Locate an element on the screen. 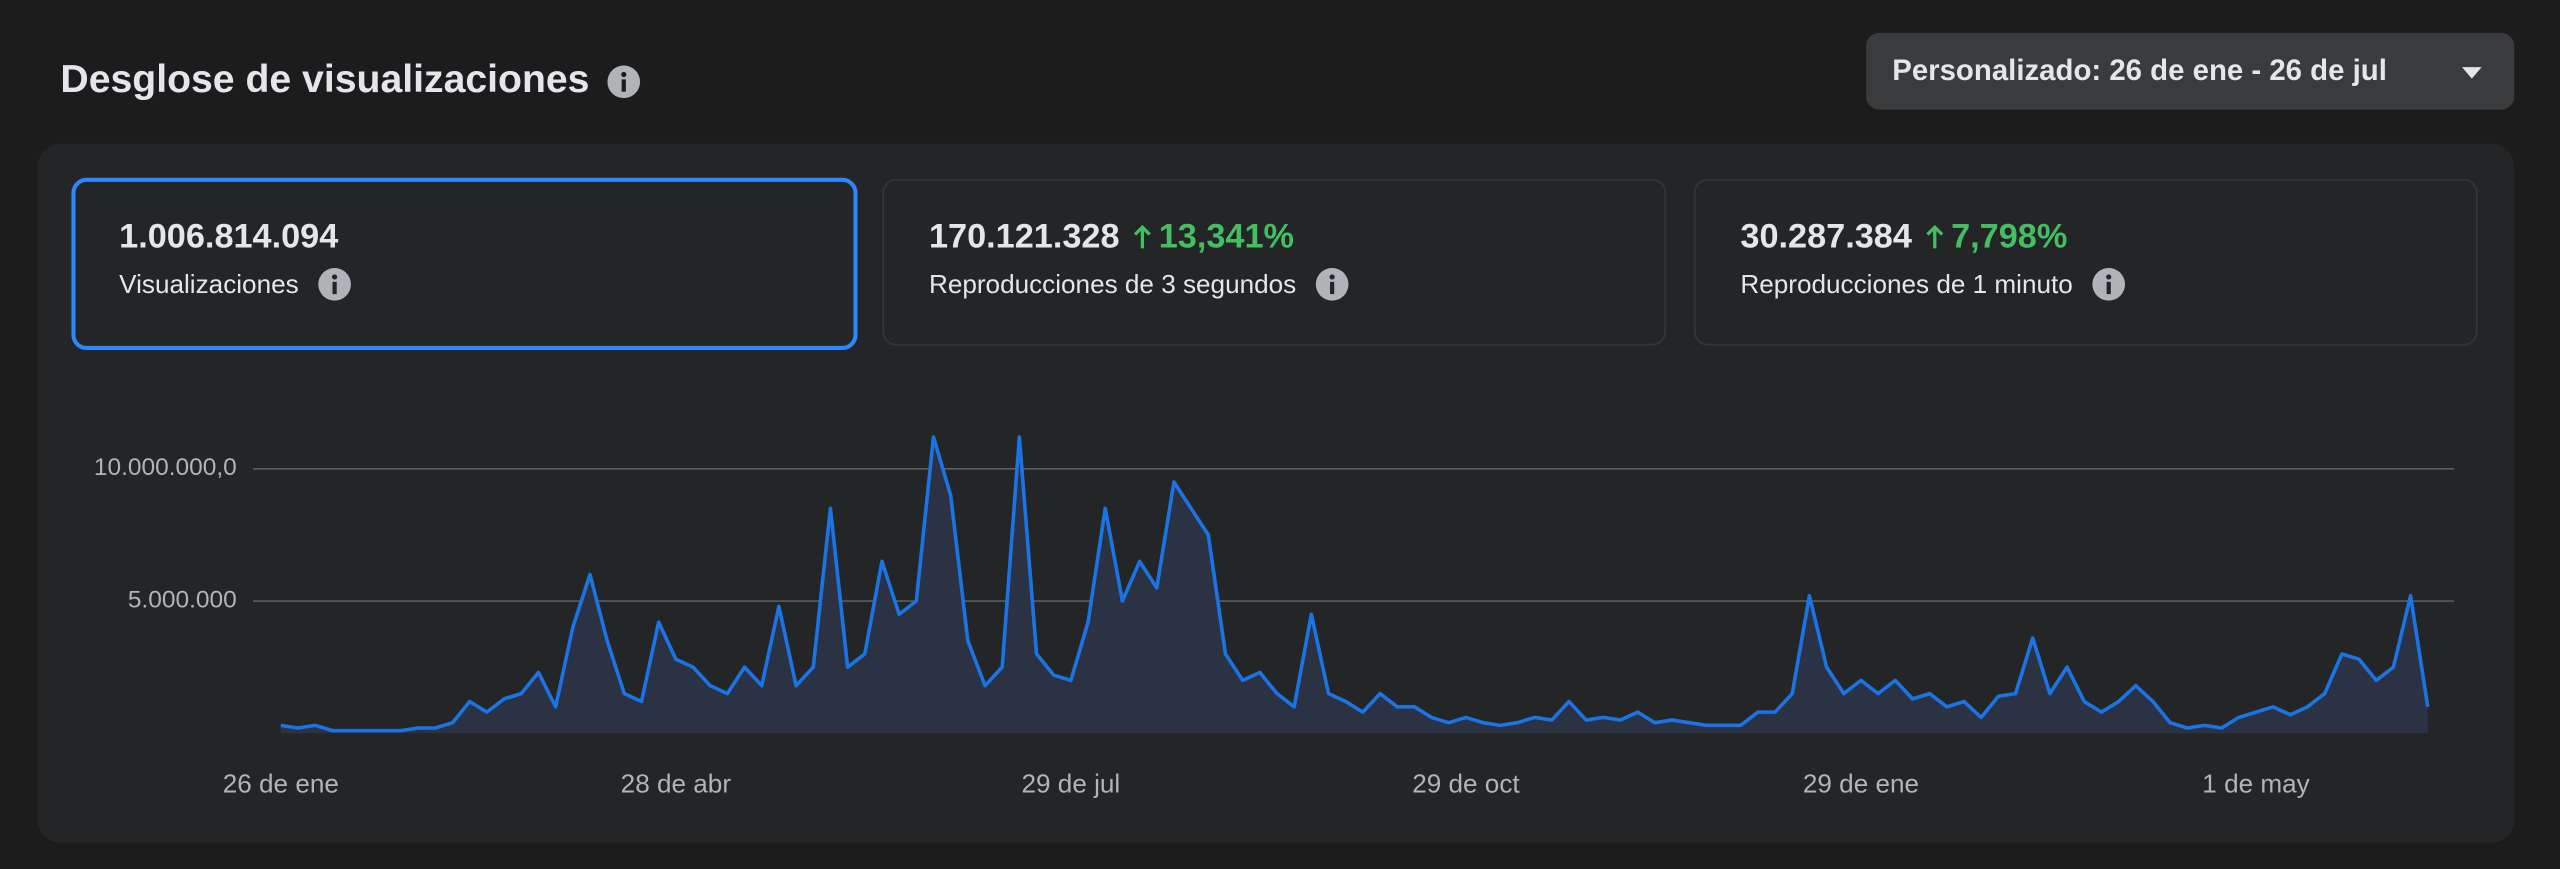  metric-card: 1.006.814.094 Visualizaciones is located at coordinates (464, 264).